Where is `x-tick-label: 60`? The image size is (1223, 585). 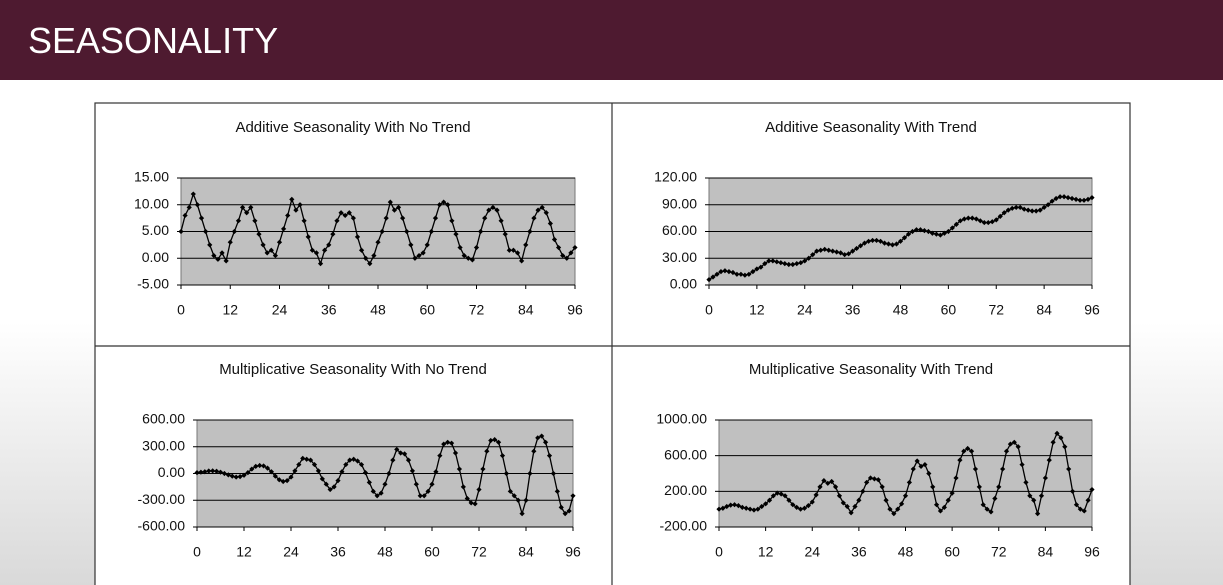 x-tick-label: 60 is located at coordinates (949, 310).